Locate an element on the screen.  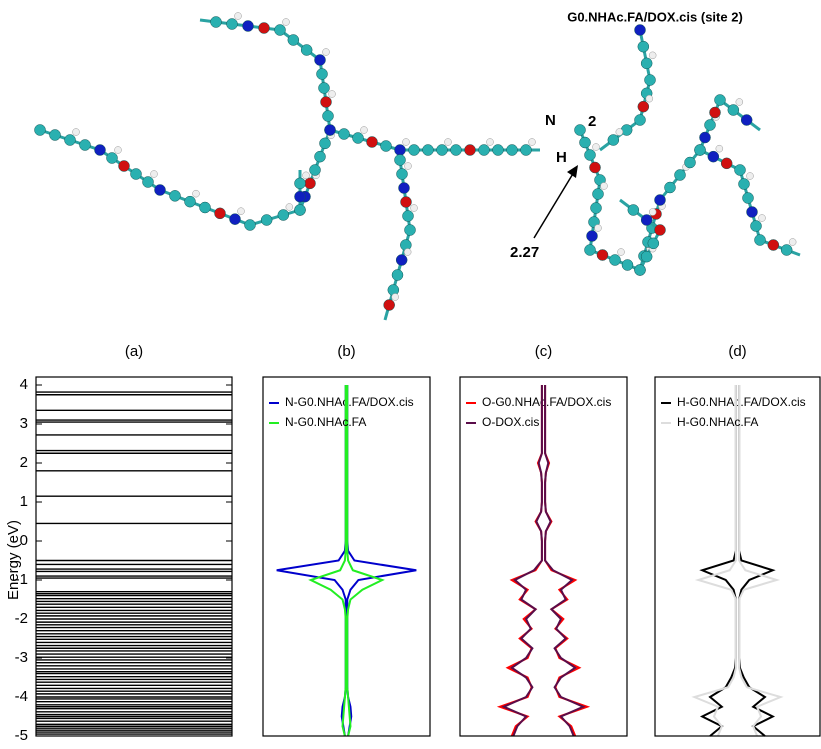
y-tick-label: -2 is located at coordinates (21, 618).